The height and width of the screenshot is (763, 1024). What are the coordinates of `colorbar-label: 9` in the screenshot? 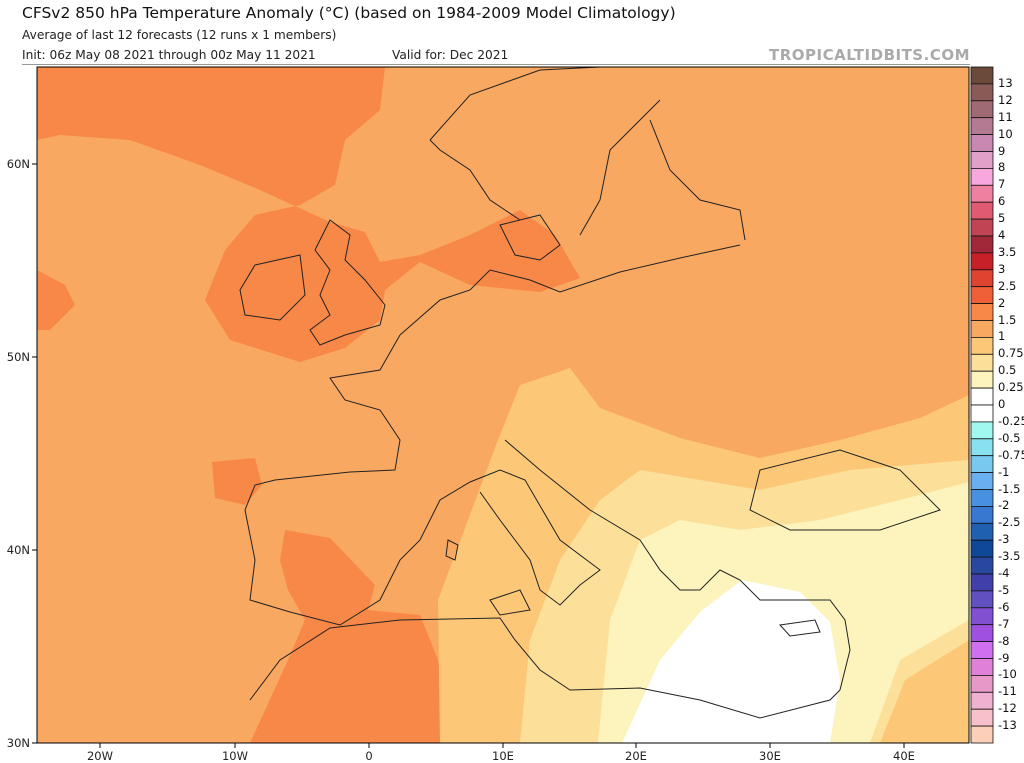 It's located at (1002, 150).